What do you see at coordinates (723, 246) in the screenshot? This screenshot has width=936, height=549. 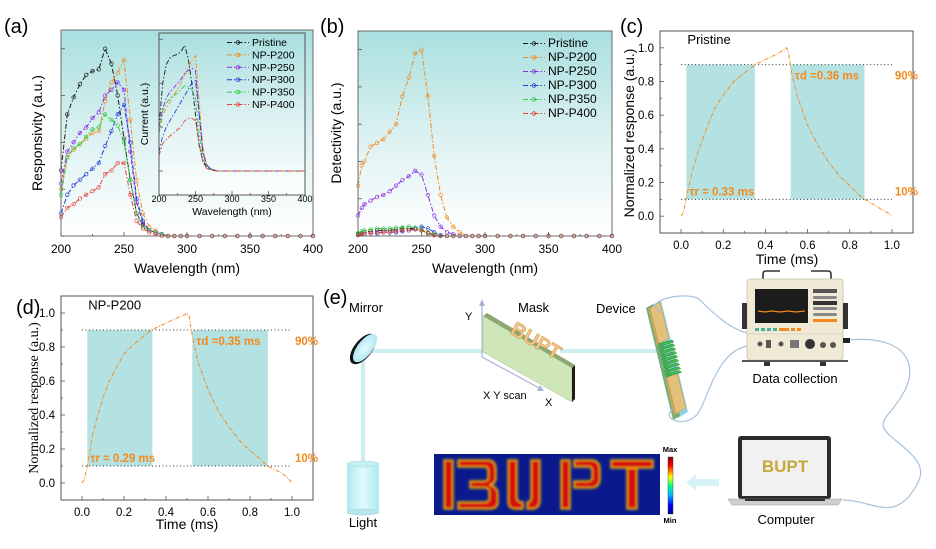 I see `x-tick-label: 0.2` at bounding box center [723, 246].